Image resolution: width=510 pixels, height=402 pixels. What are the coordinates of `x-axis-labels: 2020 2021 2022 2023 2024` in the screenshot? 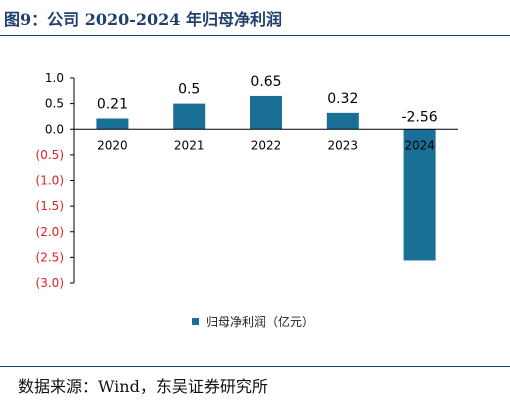 It's located at (266, 145).